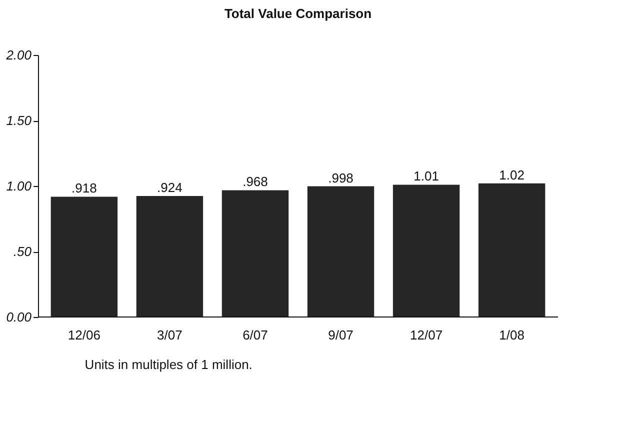  Describe the element at coordinates (18, 55) in the screenshot. I see `y-tick-label: 2.00` at that location.